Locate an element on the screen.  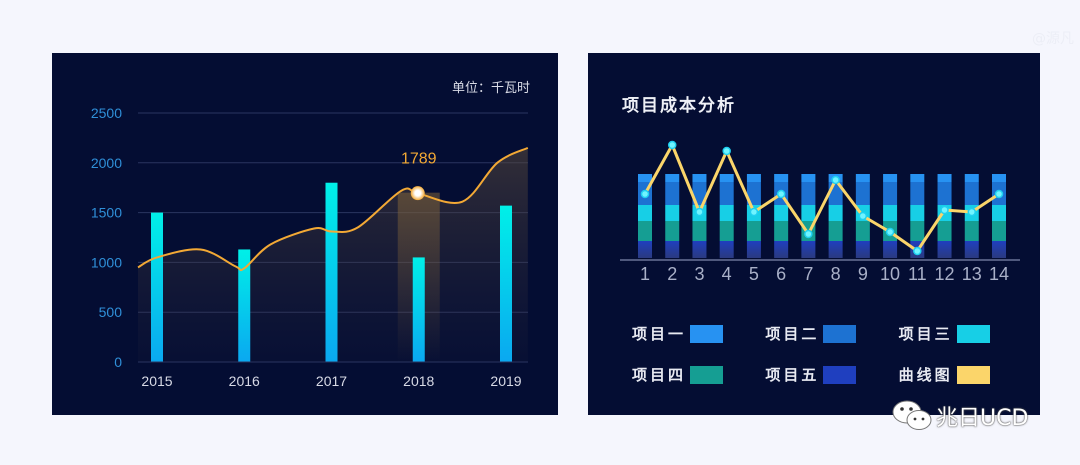
chart-title: 项目成本分析 is located at coordinates (679, 106).